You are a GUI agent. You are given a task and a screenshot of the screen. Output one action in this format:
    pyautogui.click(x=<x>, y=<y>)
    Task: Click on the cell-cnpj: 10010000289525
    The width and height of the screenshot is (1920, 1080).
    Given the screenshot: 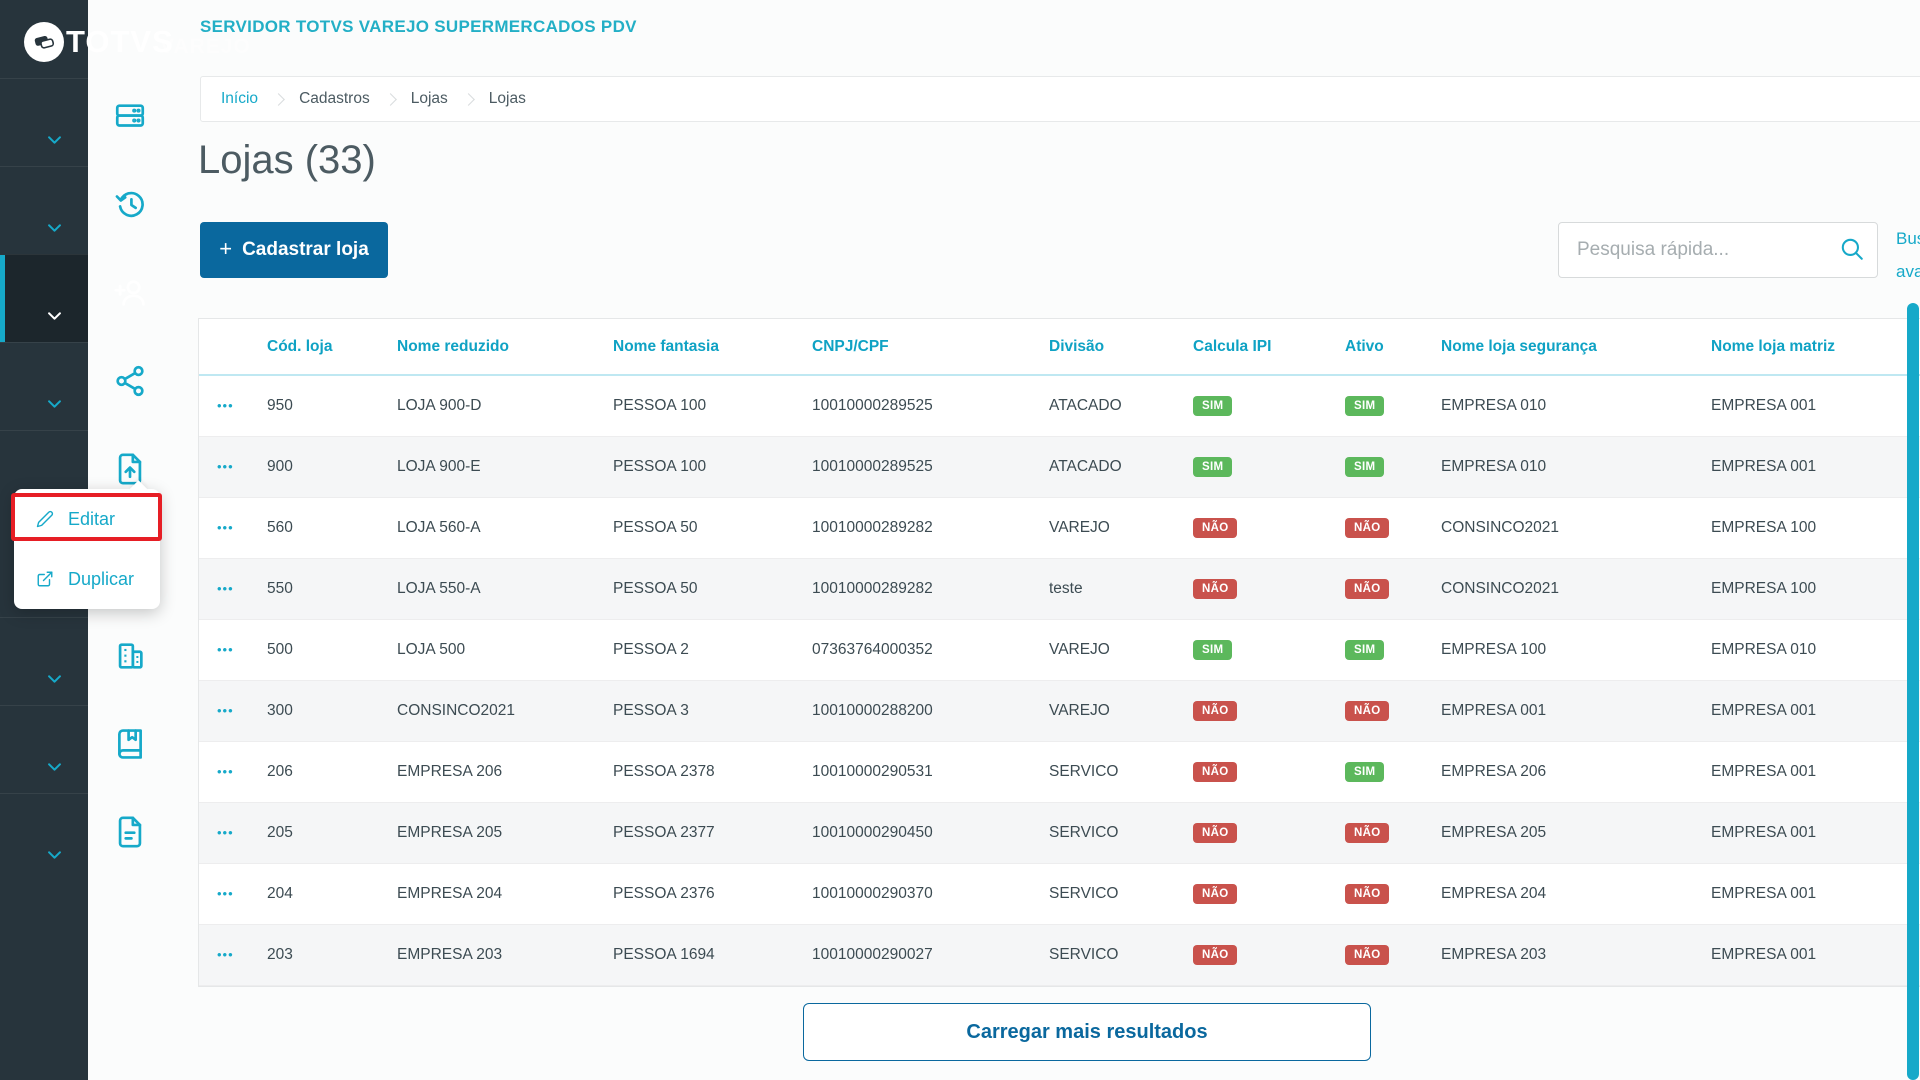 What is the action you would take?
    pyautogui.click(x=920, y=467)
    